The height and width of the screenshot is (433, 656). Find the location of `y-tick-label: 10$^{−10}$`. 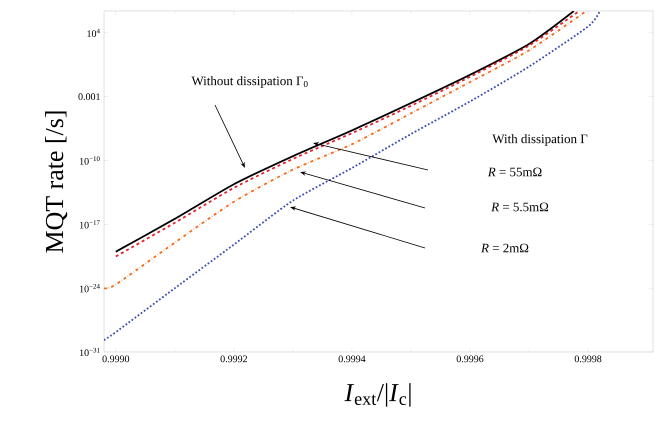

y-tick-label: 10$^{−10}$ is located at coordinates (90, 160).